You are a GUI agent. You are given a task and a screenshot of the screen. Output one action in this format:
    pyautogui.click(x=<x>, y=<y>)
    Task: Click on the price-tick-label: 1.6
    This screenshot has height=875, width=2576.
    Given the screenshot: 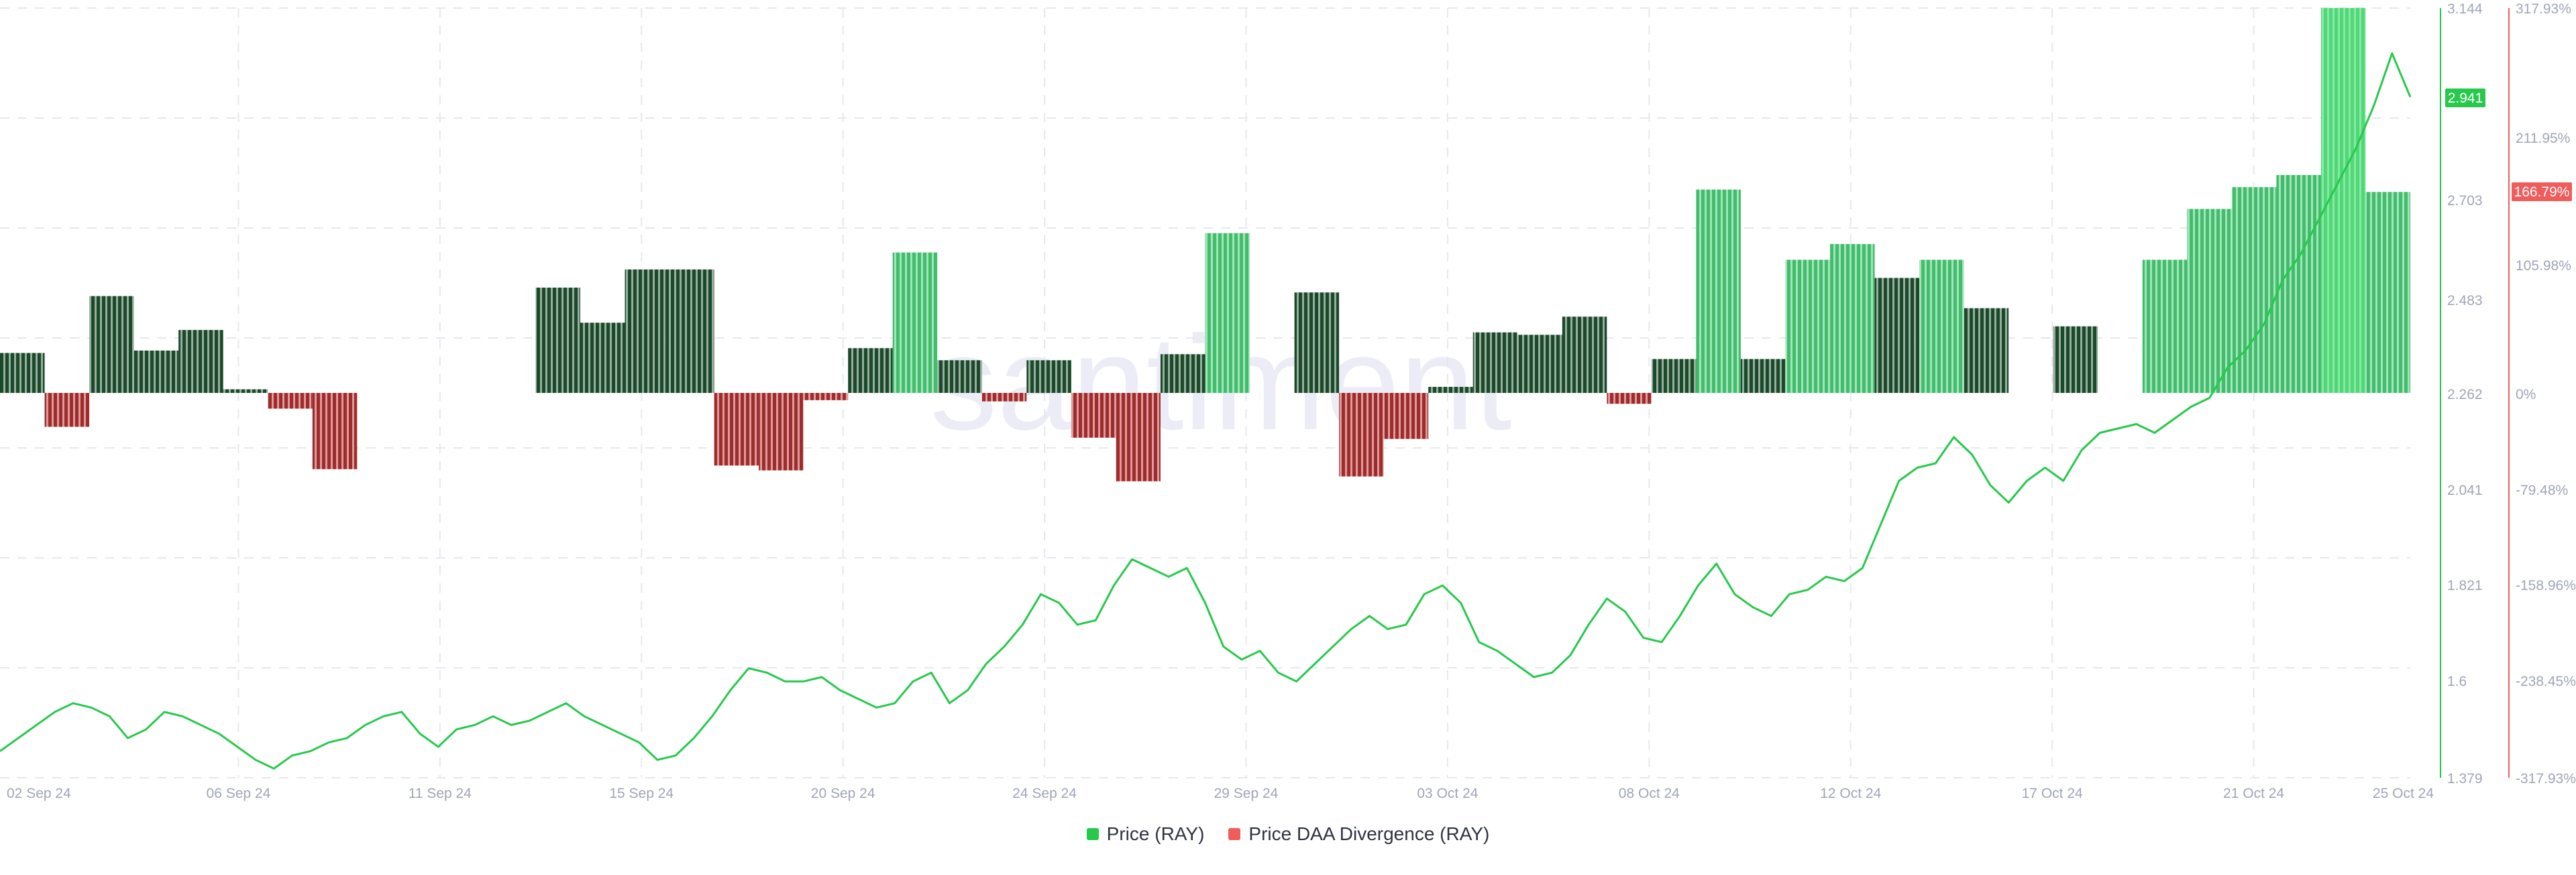 What is the action you would take?
    pyautogui.click(x=2457, y=681)
    